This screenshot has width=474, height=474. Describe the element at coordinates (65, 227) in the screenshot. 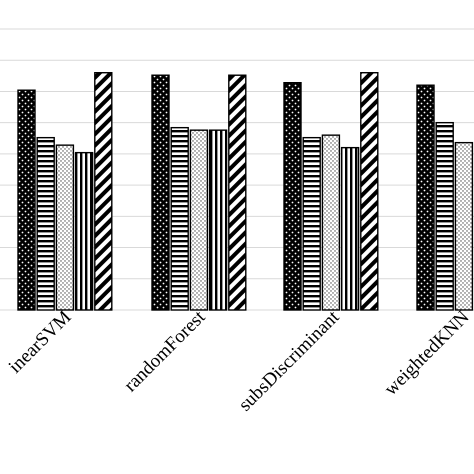

I see `bar-light-dots-linearSVM` at that location.